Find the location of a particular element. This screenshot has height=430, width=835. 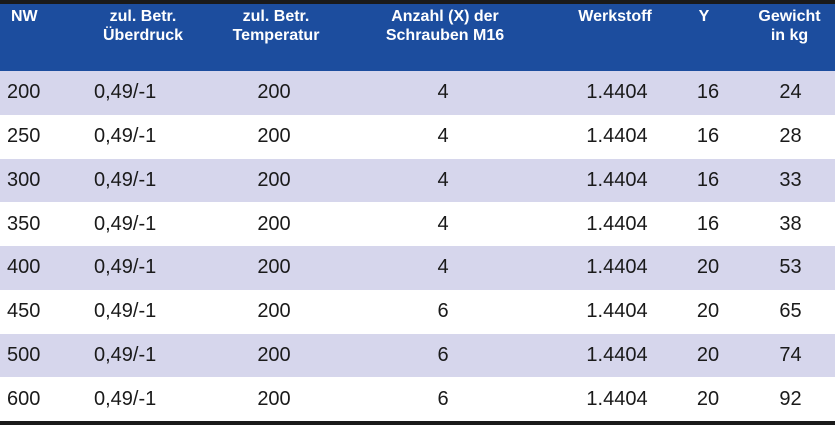

table-row: 450 0,49/-1 200 6 1.4404 20 65 is located at coordinates (417, 311).